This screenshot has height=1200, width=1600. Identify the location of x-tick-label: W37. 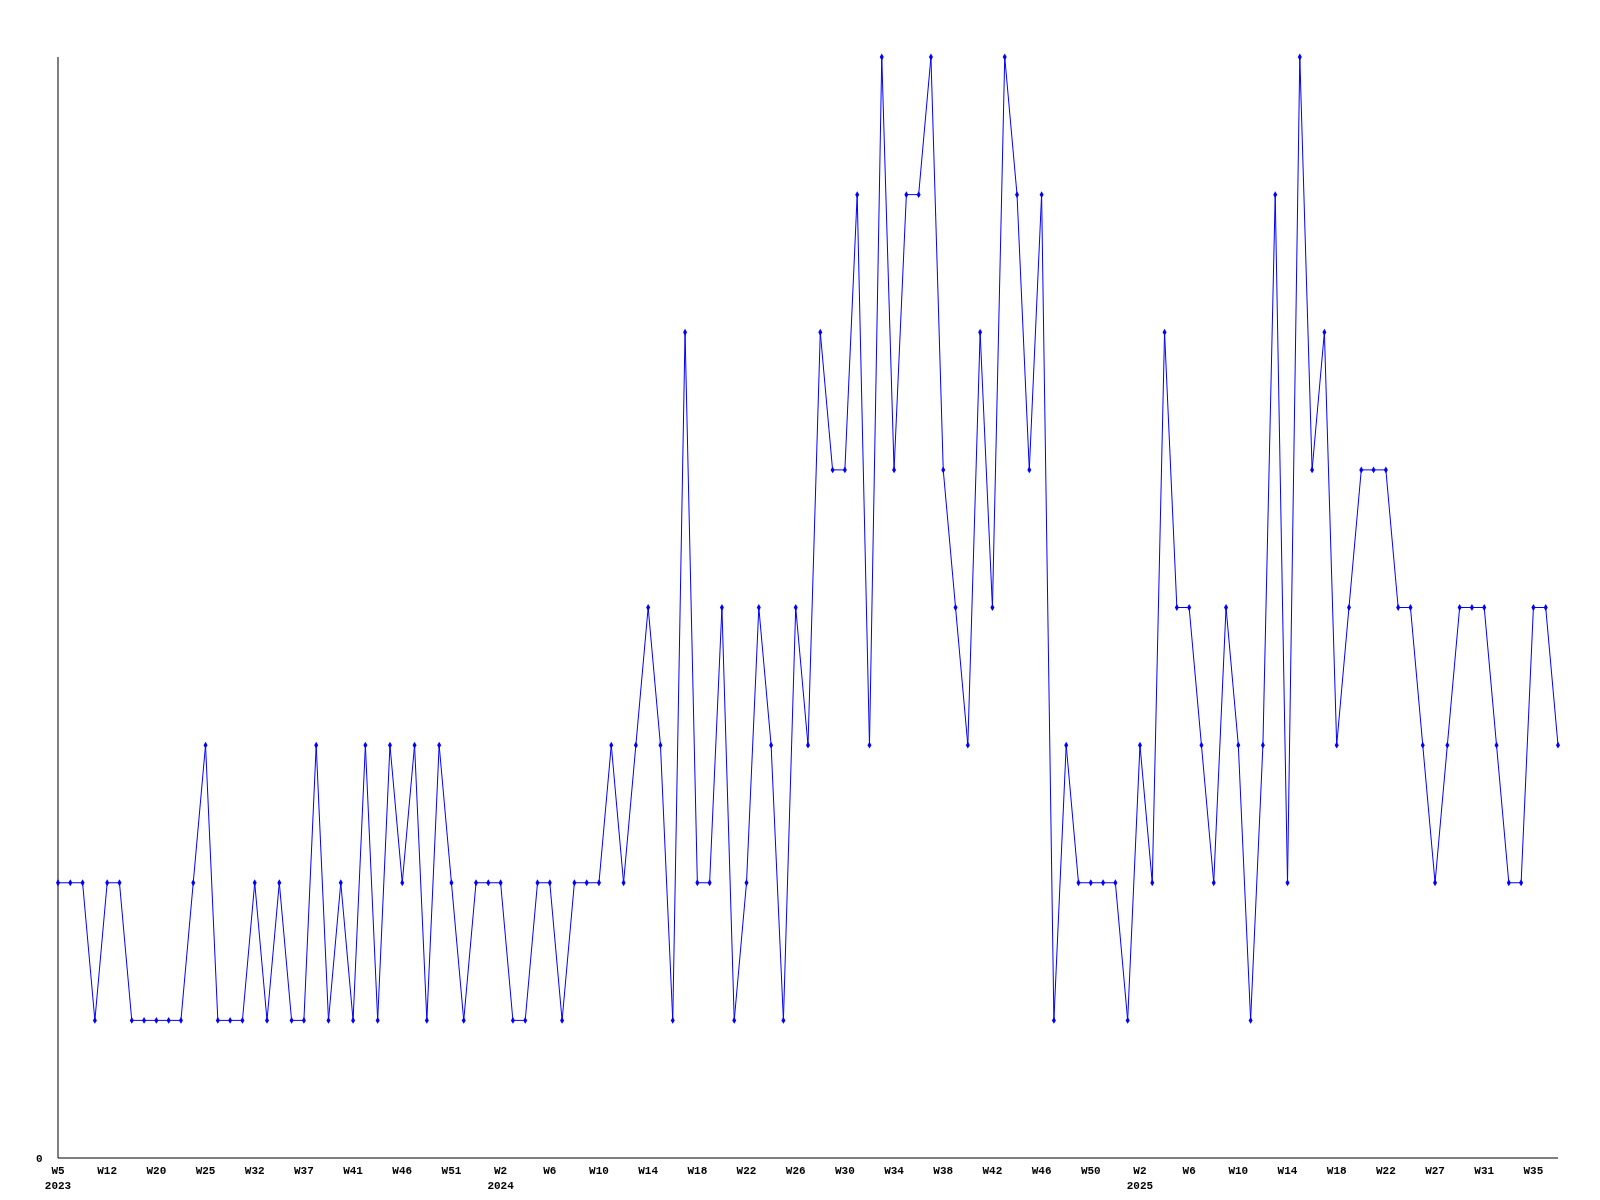
(304, 1171).